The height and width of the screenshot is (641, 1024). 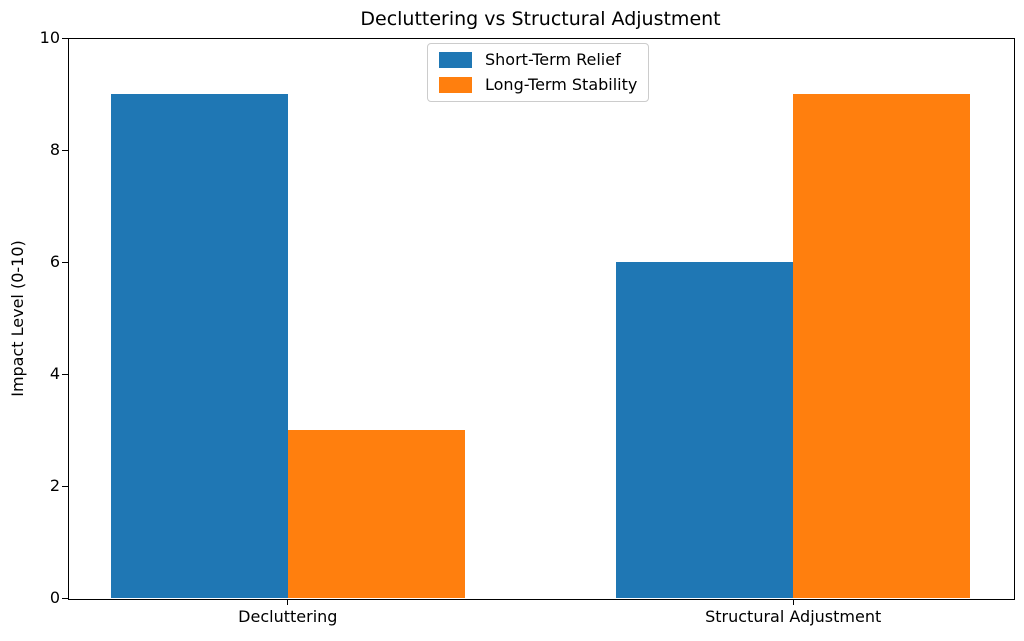 What do you see at coordinates (54, 373) in the screenshot?
I see `y-axis-tick-label: 4` at bounding box center [54, 373].